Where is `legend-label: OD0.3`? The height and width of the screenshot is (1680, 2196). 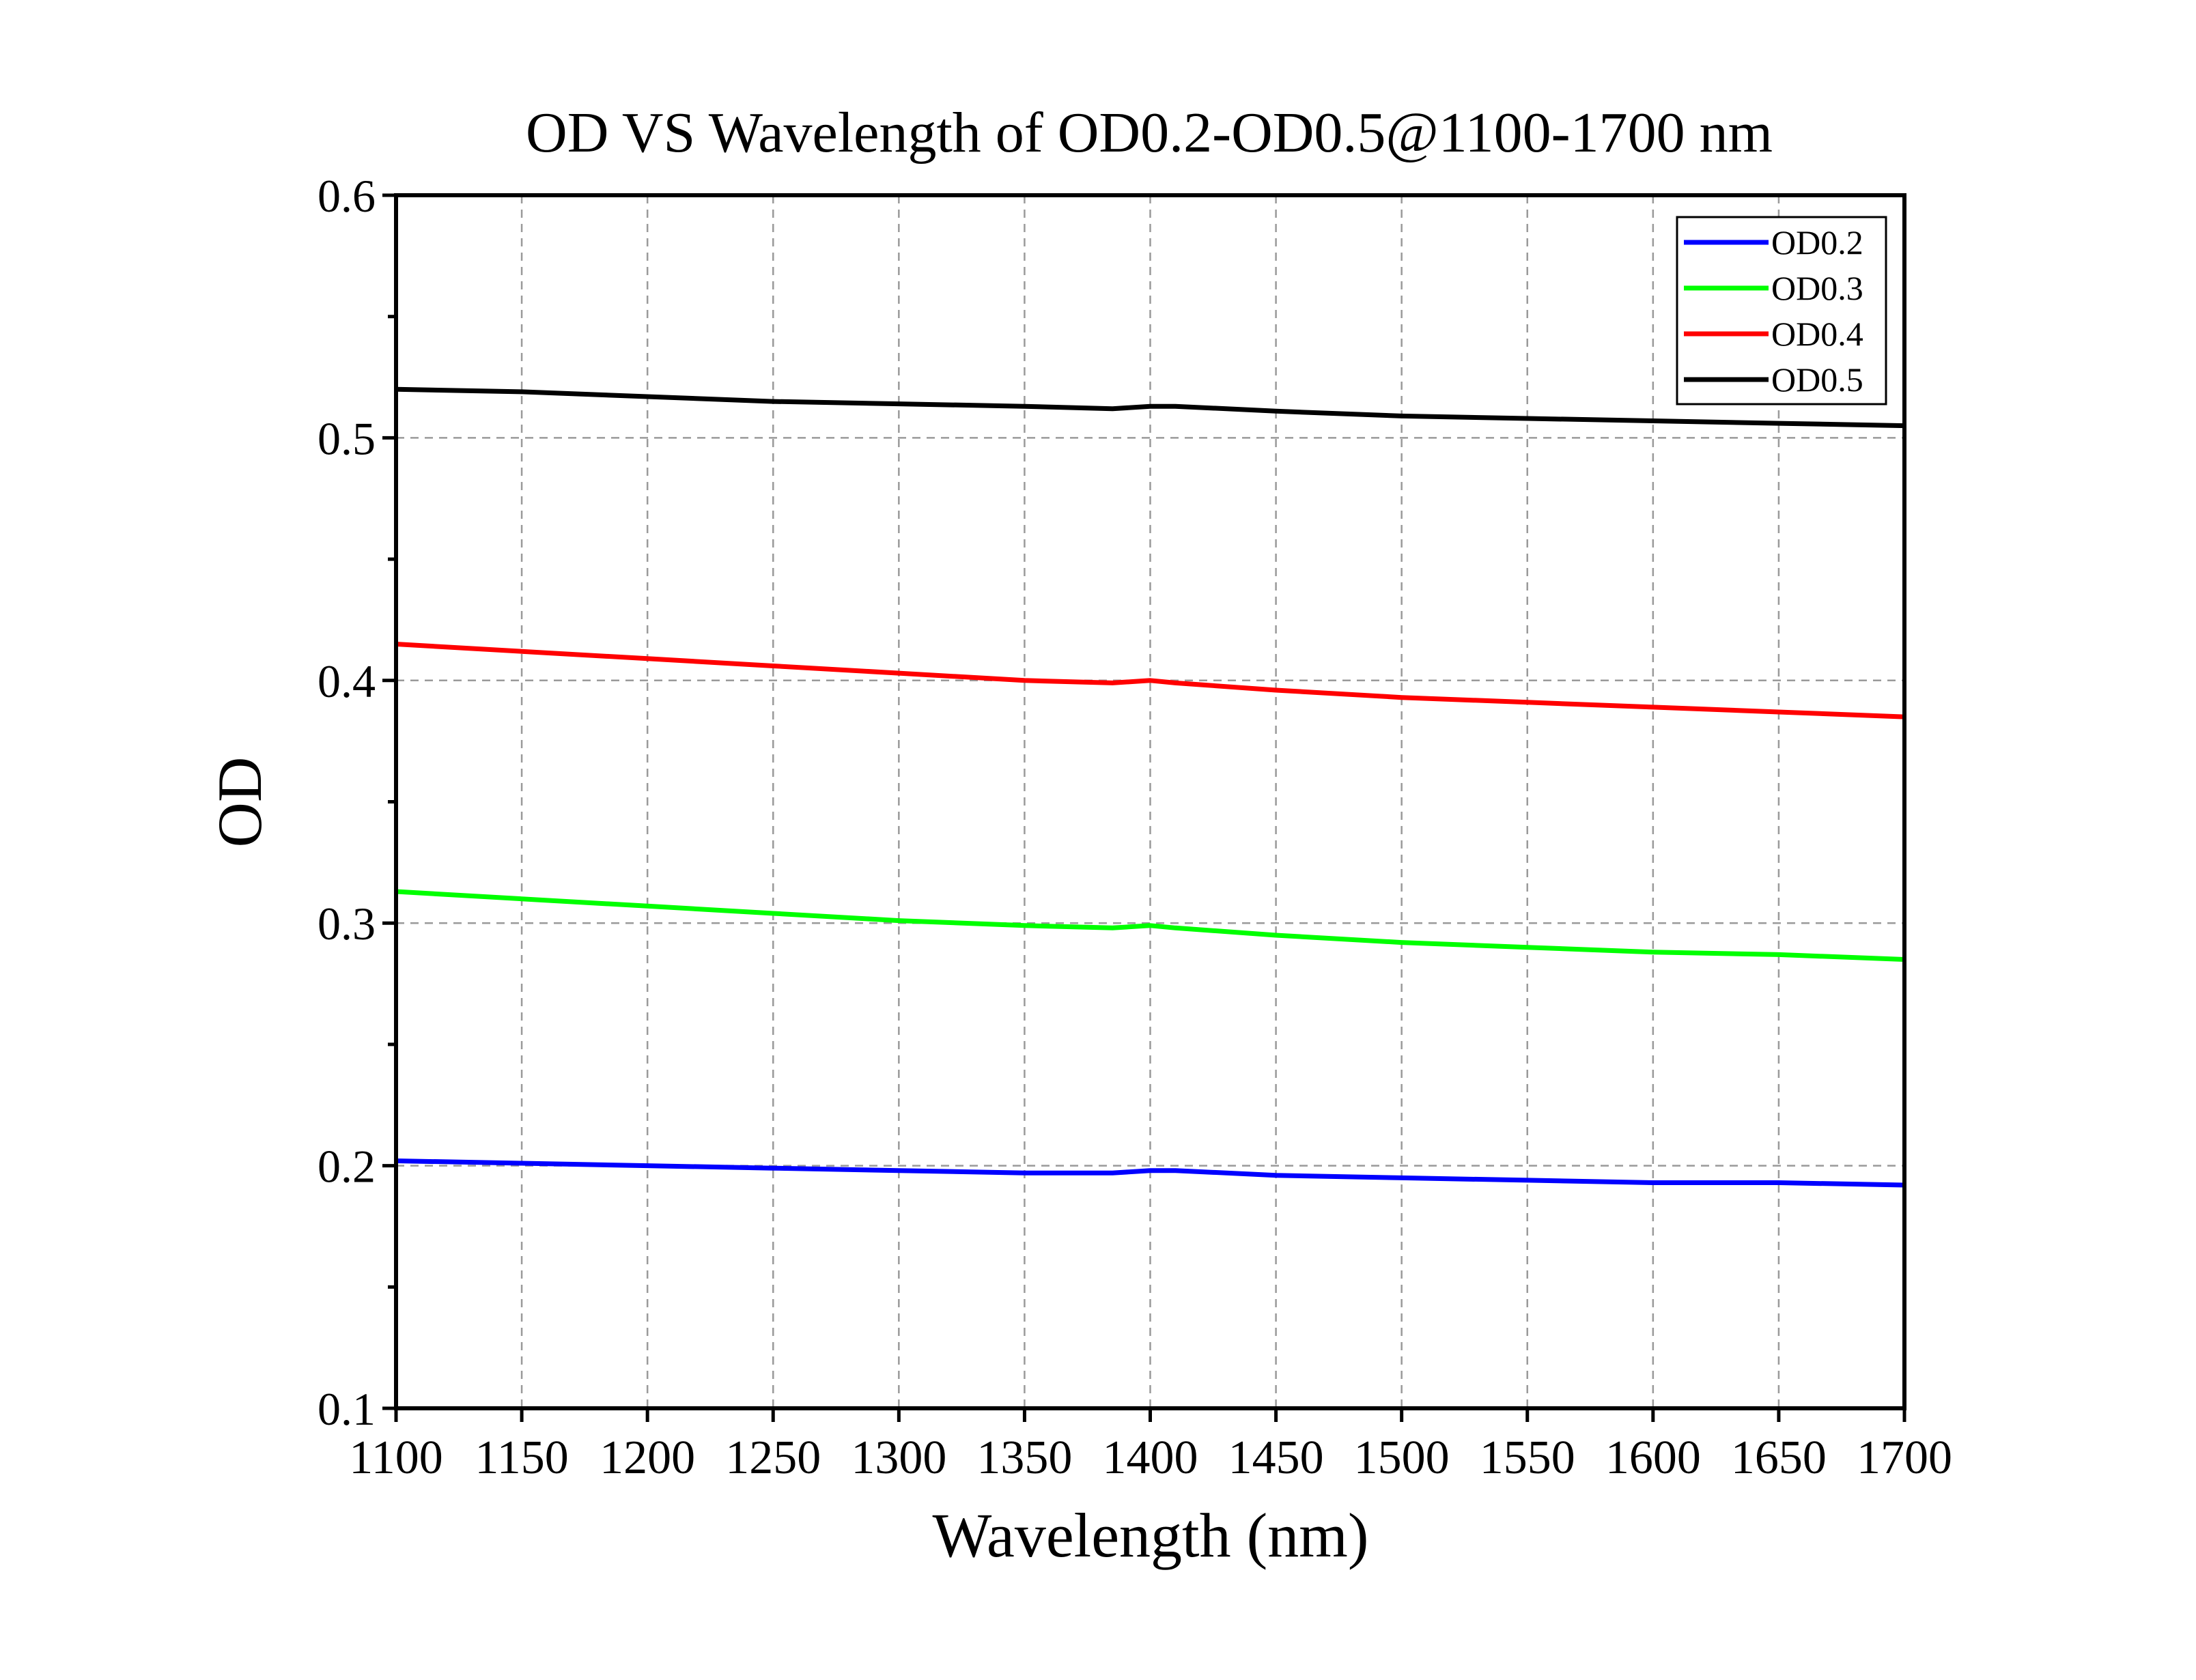 legend-label: OD0.3 is located at coordinates (1817, 288).